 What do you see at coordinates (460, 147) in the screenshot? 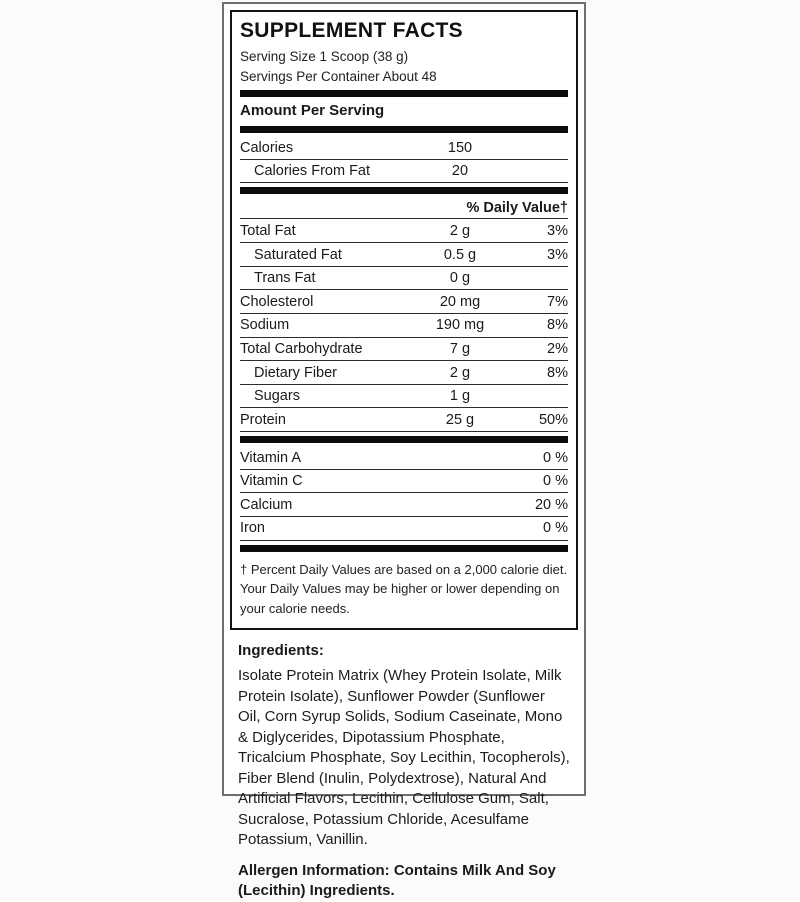
I see `nutrient-amount: 150` at bounding box center [460, 147].